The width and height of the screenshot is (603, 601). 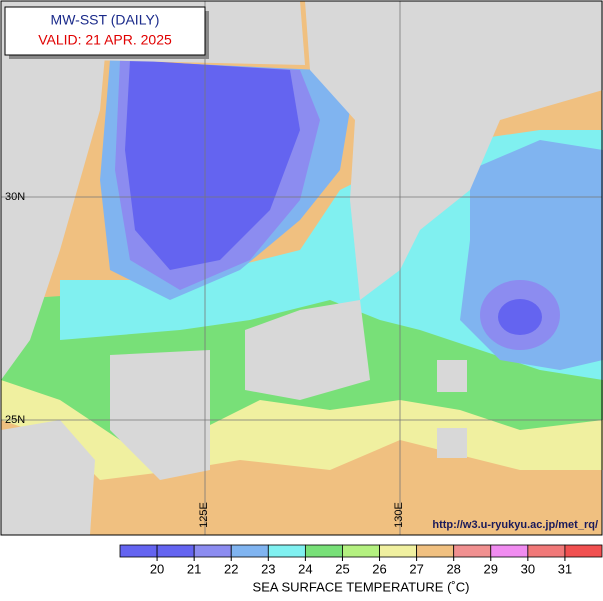 What do you see at coordinates (361, 586) in the screenshot?
I see `colorbar-label: SEA SURFACE TEMPERATURE (˚C)` at bounding box center [361, 586].